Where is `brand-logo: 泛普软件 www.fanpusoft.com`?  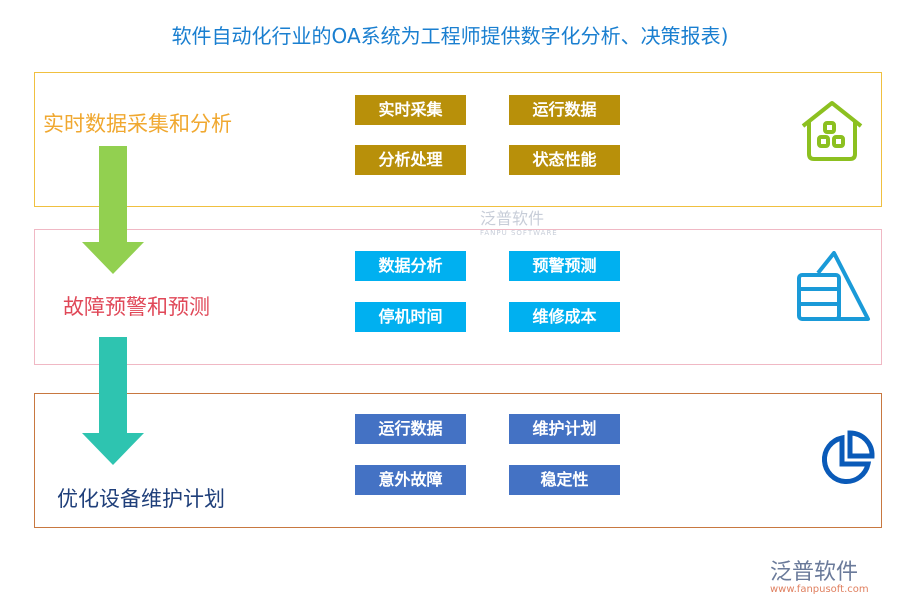
brand-logo: 泛普软件 www.fanpusoft.com is located at coordinates (819, 577).